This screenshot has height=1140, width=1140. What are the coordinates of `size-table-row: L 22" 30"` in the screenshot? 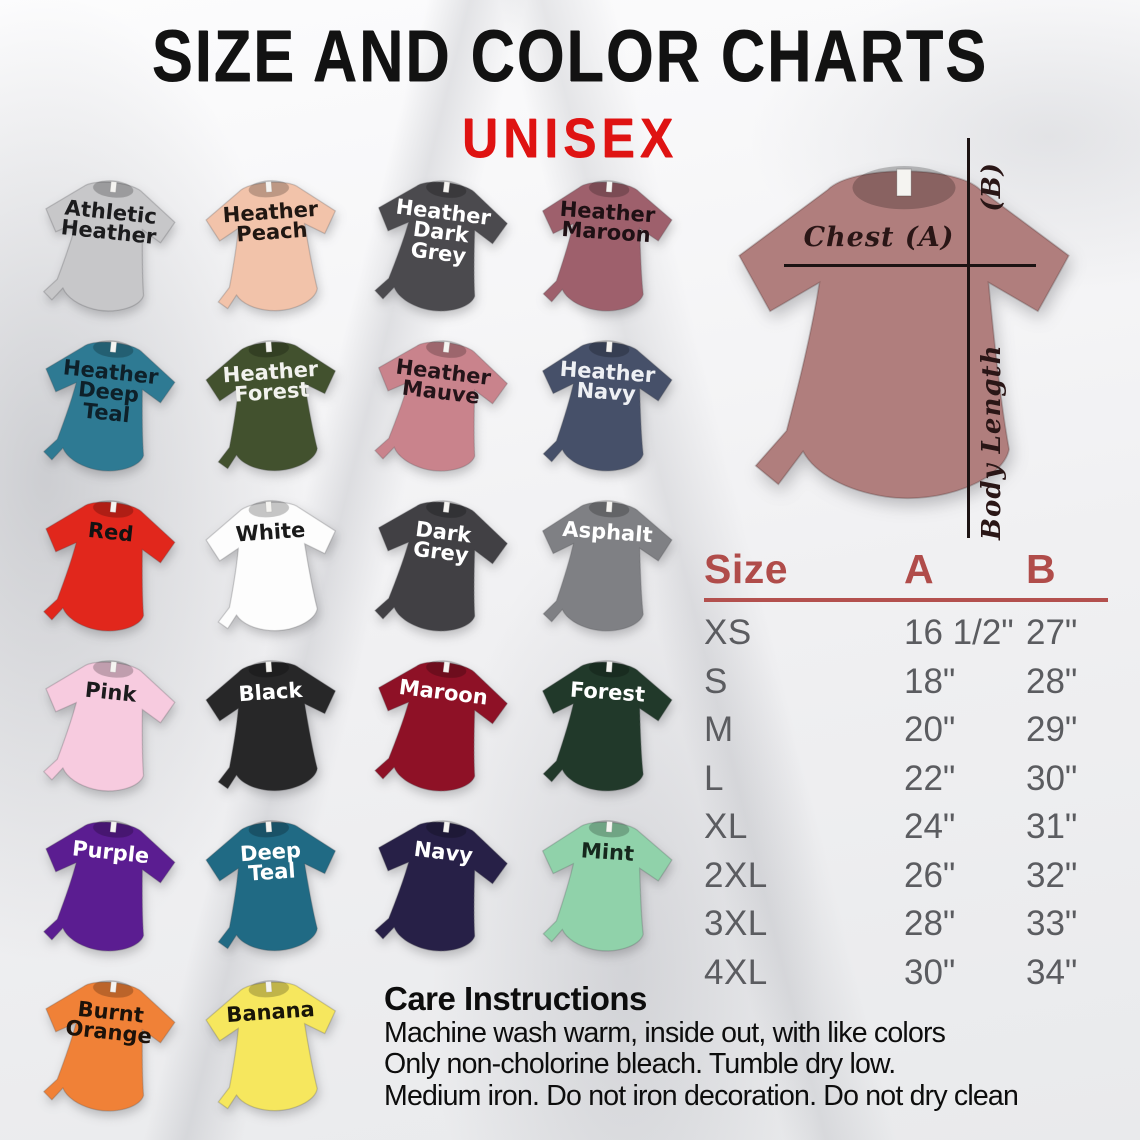 It's located at (906, 779).